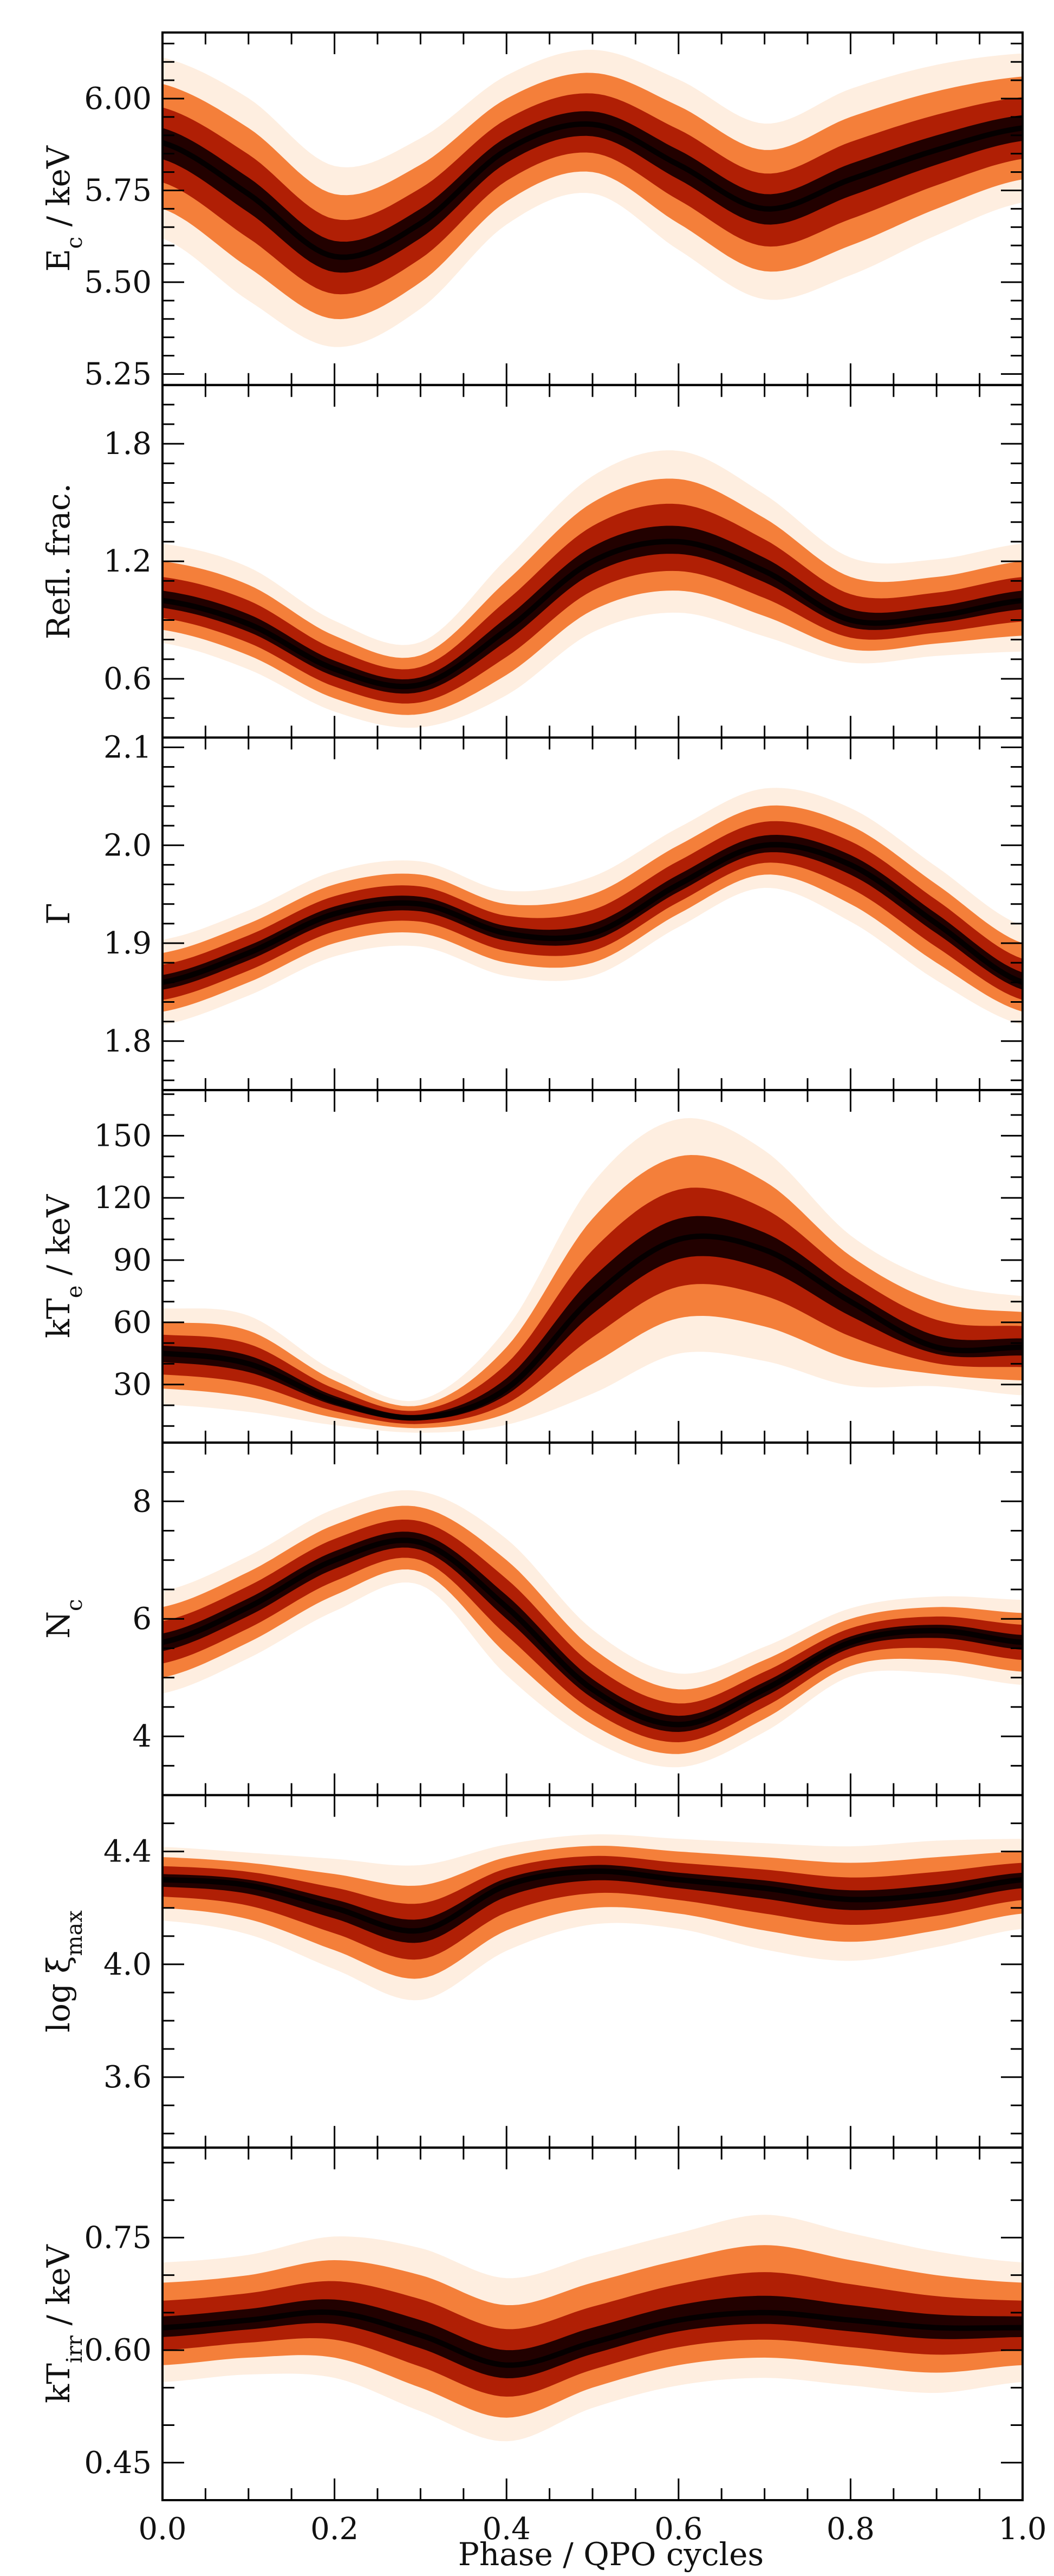 This screenshot has width=1054, height=2576. What do you see at coordinates (123, 1135) in the screenshot?
I see `y-tick-label: 150` at bounding box center [123, 1135].